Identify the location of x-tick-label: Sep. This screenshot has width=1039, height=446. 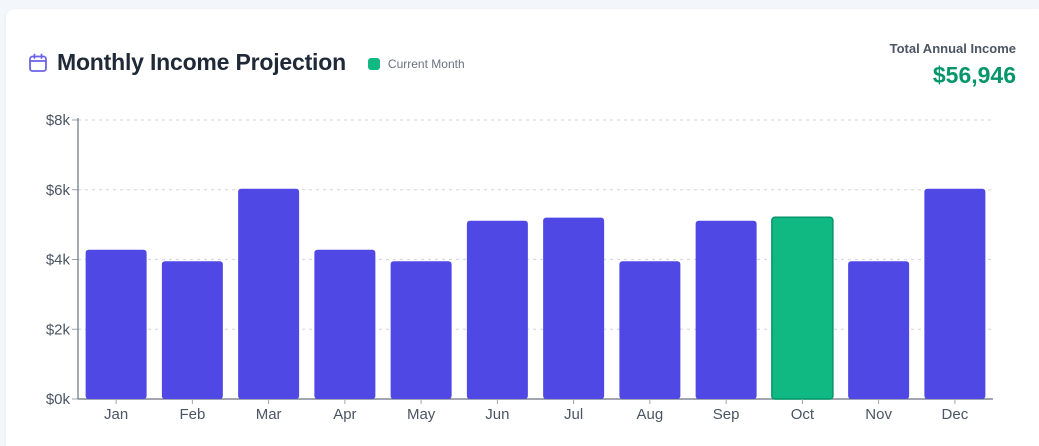
(726, 414).